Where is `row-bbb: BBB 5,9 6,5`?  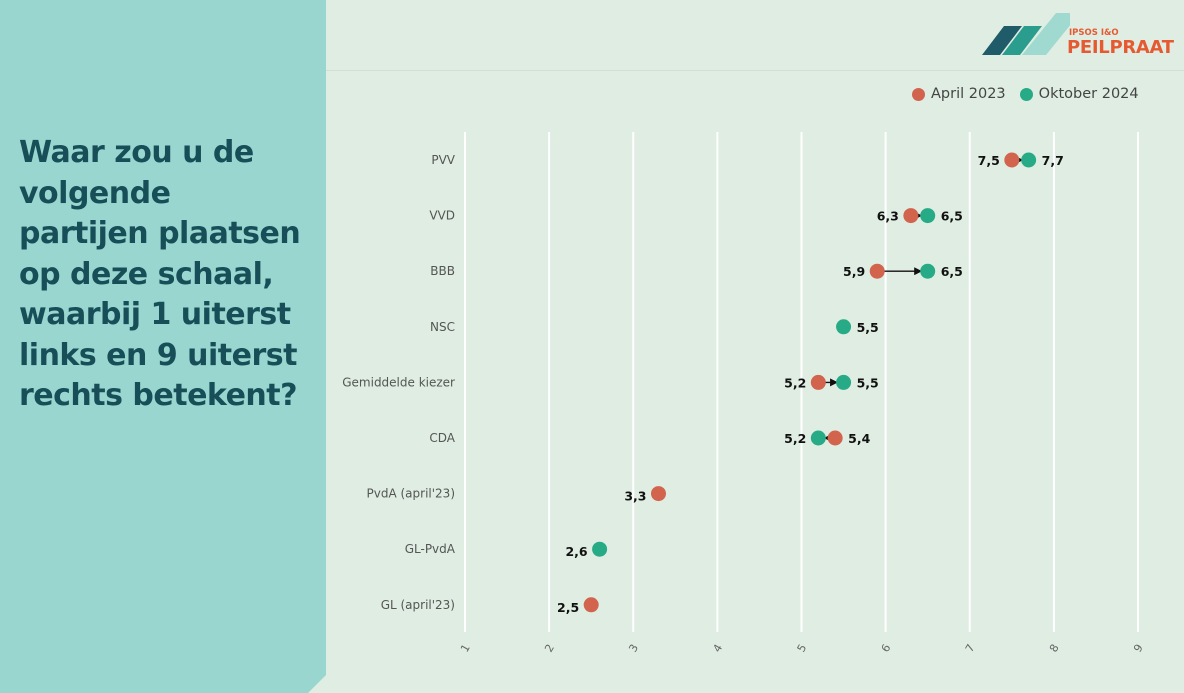
row-bbb: BBB 5,9 6,5 is located at coordinates (696, 271).